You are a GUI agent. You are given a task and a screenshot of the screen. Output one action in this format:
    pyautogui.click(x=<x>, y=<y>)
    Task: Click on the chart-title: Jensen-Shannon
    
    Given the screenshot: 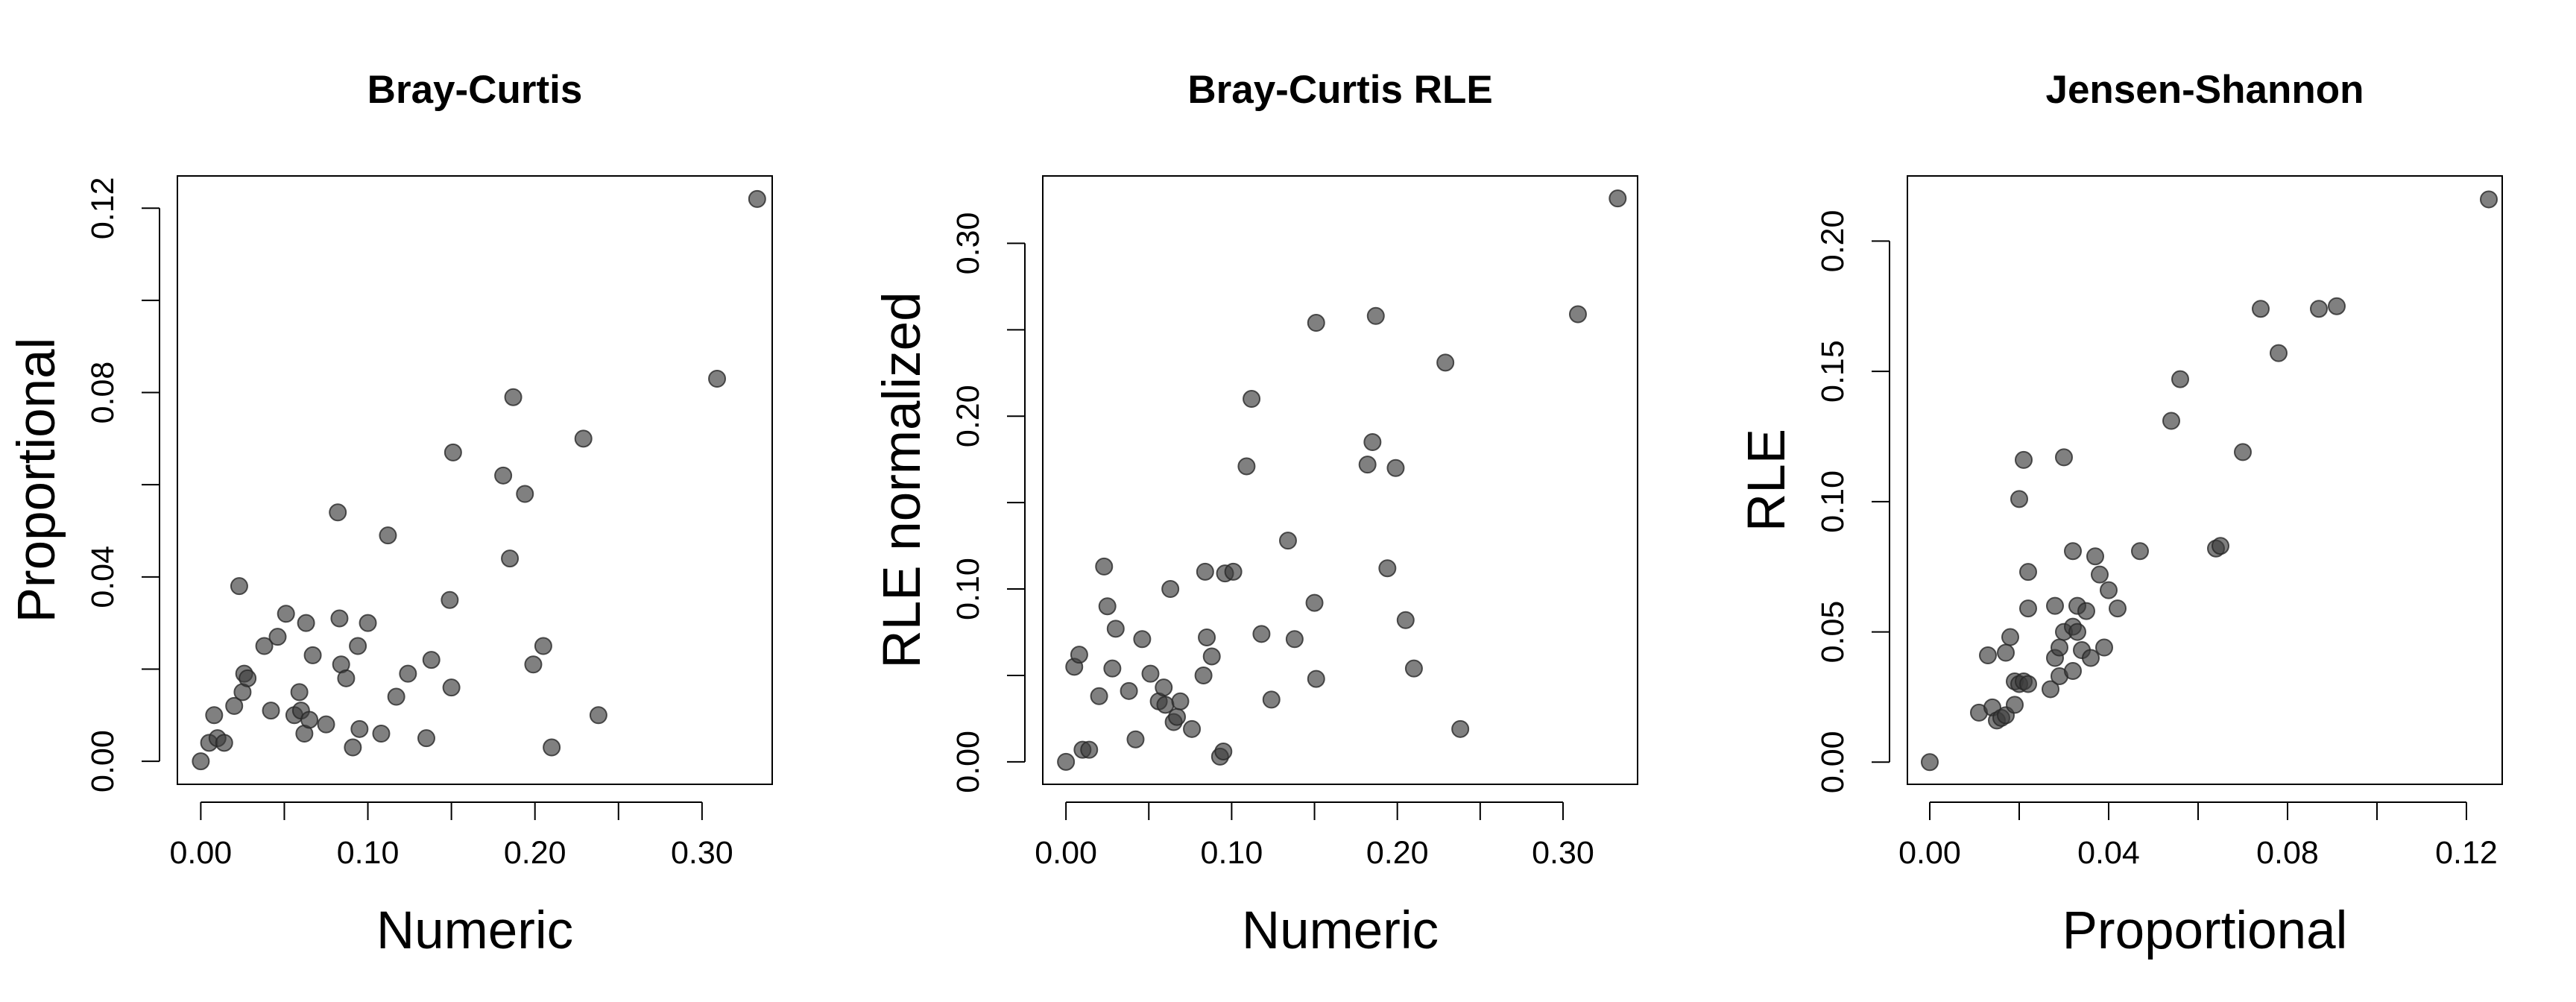 What is the action you would take?
    pyautogui.click(x=2204, y=90)
    